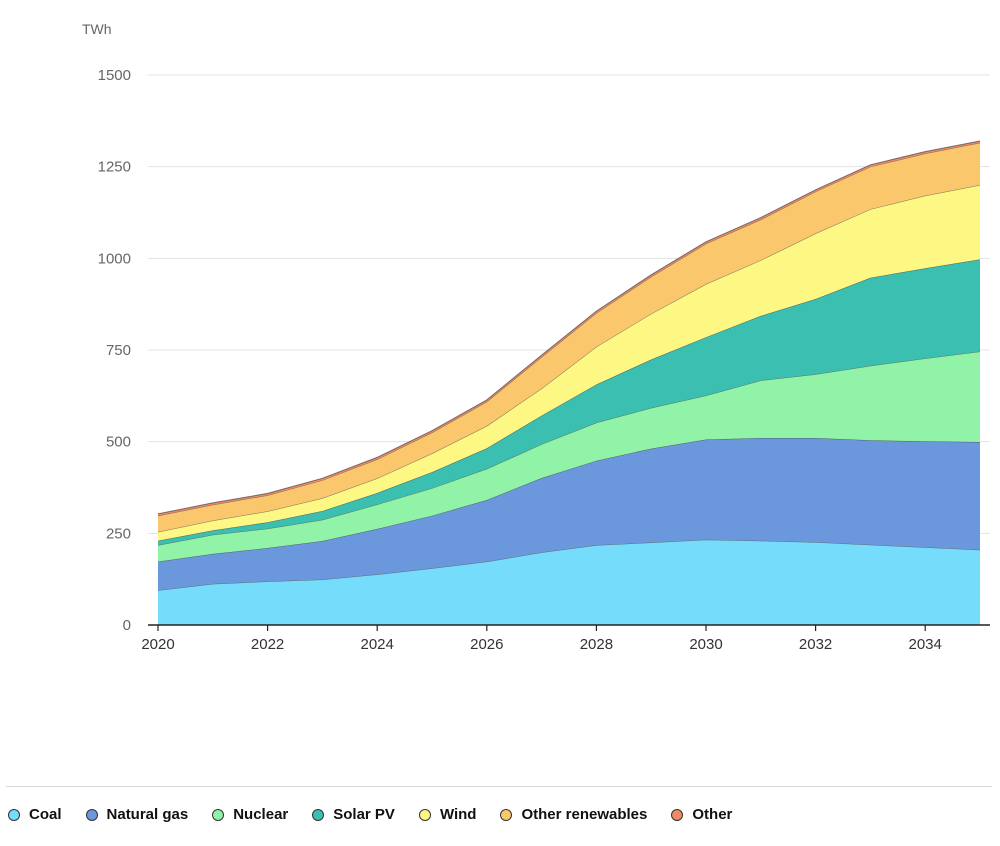  Describe the element at coordinates (261, 814) in the screenshot. I see `legend-label: Nuclear` at that location.